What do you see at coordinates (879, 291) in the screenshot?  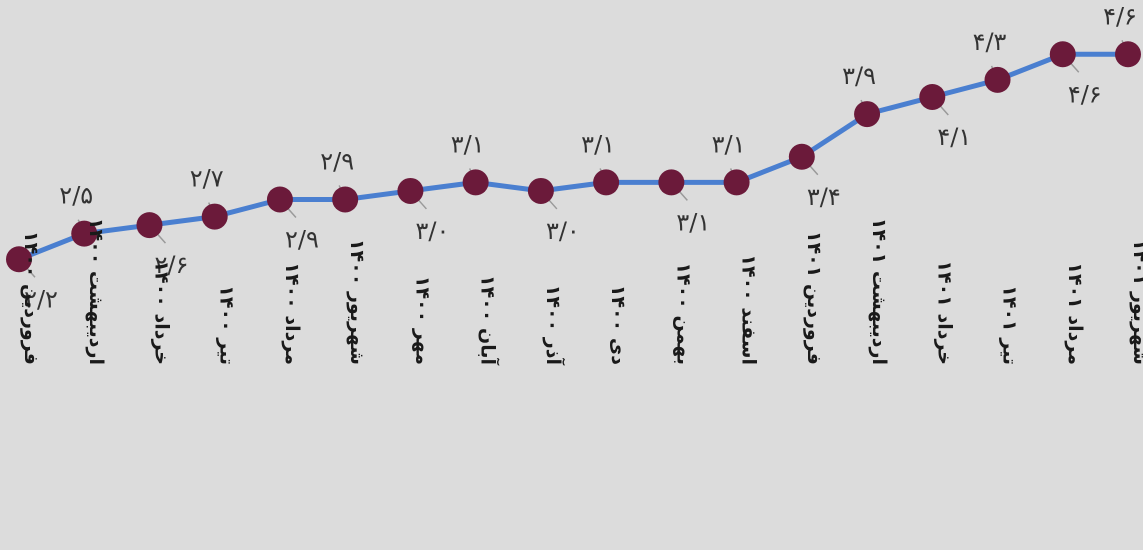 I see `category-tick-label: اردیبهشت ۱۴۰۱` at bounding box center [879, 291].